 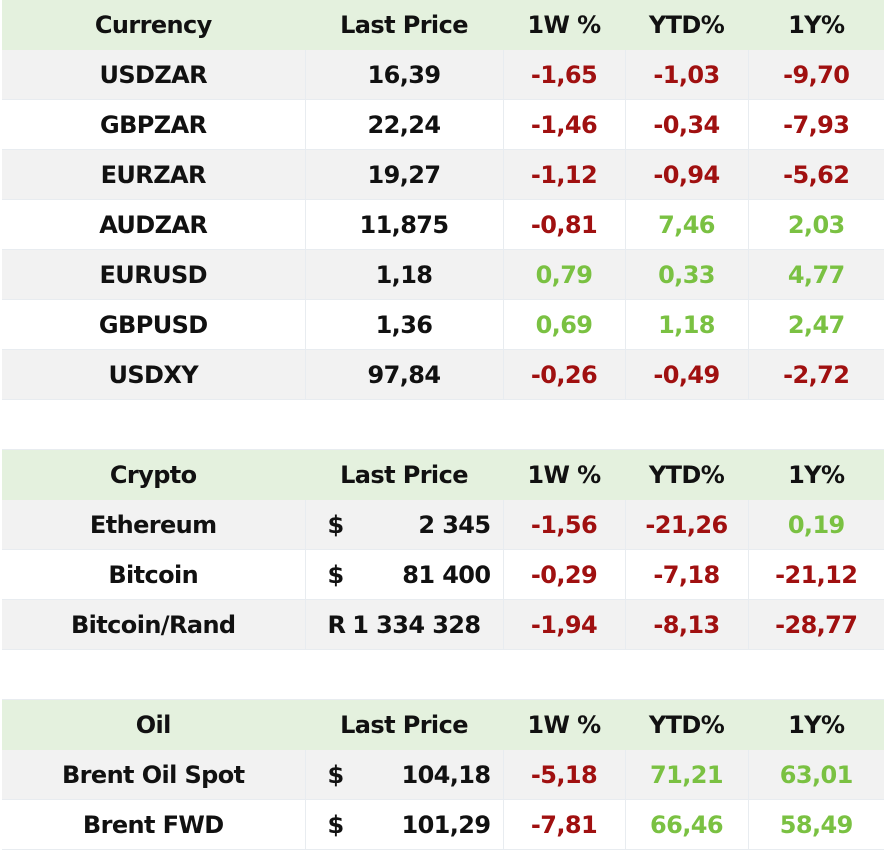 I want to click on change-1w: -5,18, so click(x=564, y=774).